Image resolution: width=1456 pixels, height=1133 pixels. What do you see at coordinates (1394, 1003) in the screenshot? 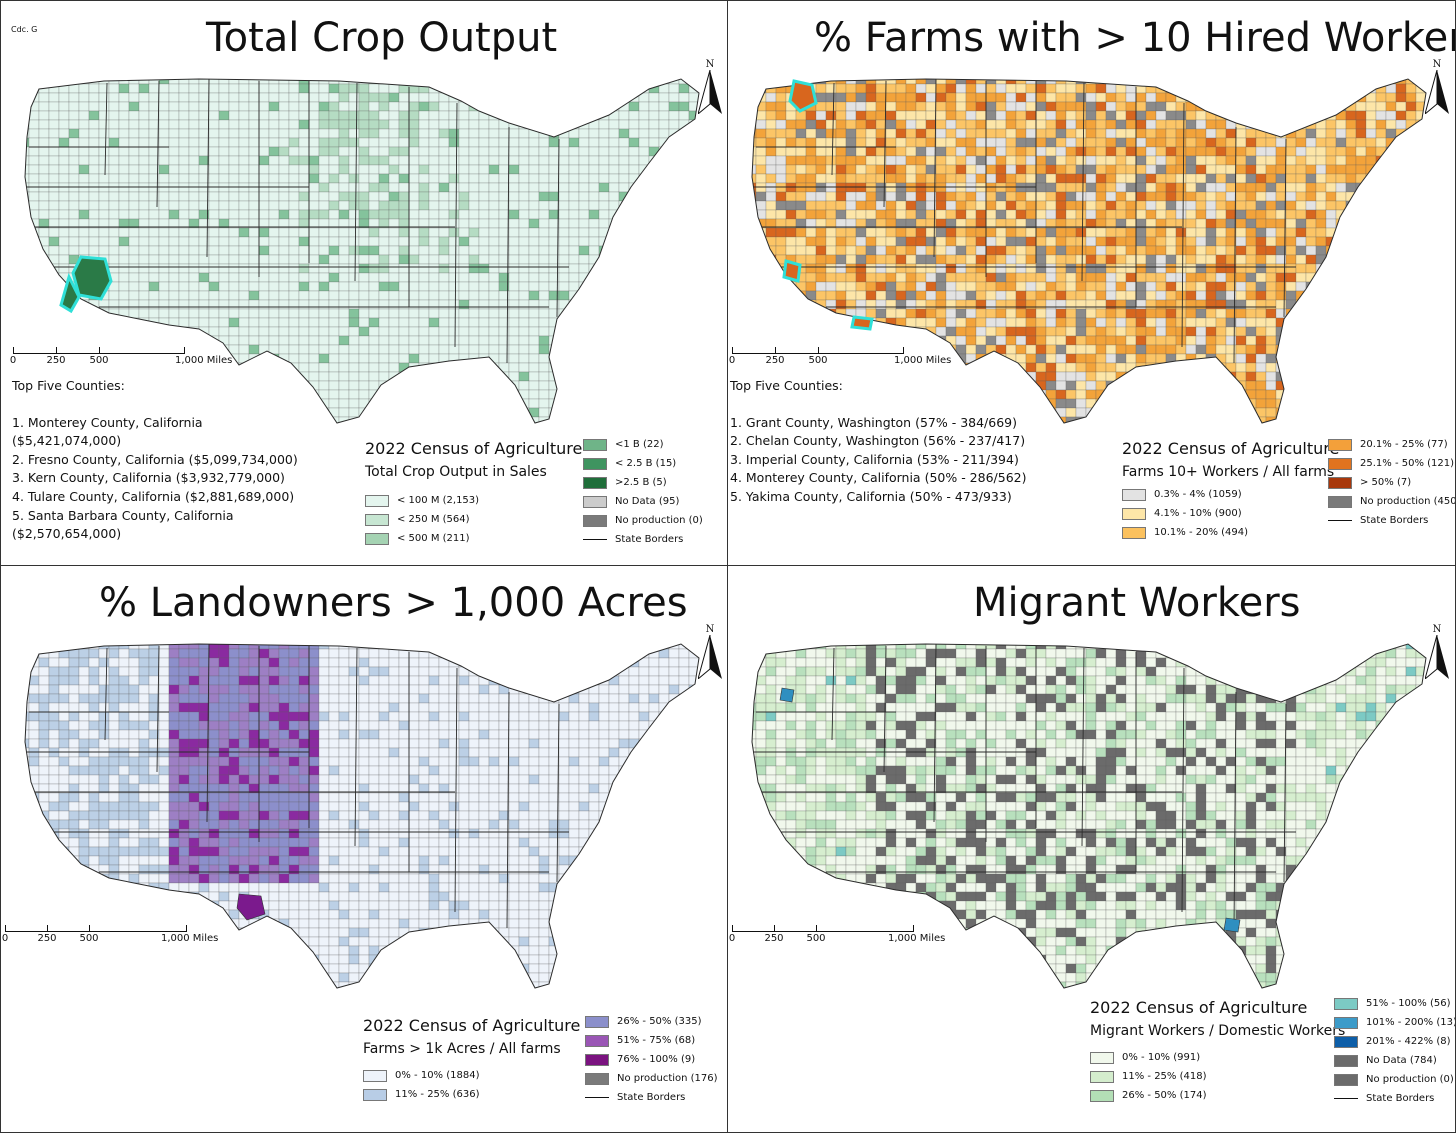
I see `legend-item: 51% - 100% (56)` at bounding box center [1394, 1003].